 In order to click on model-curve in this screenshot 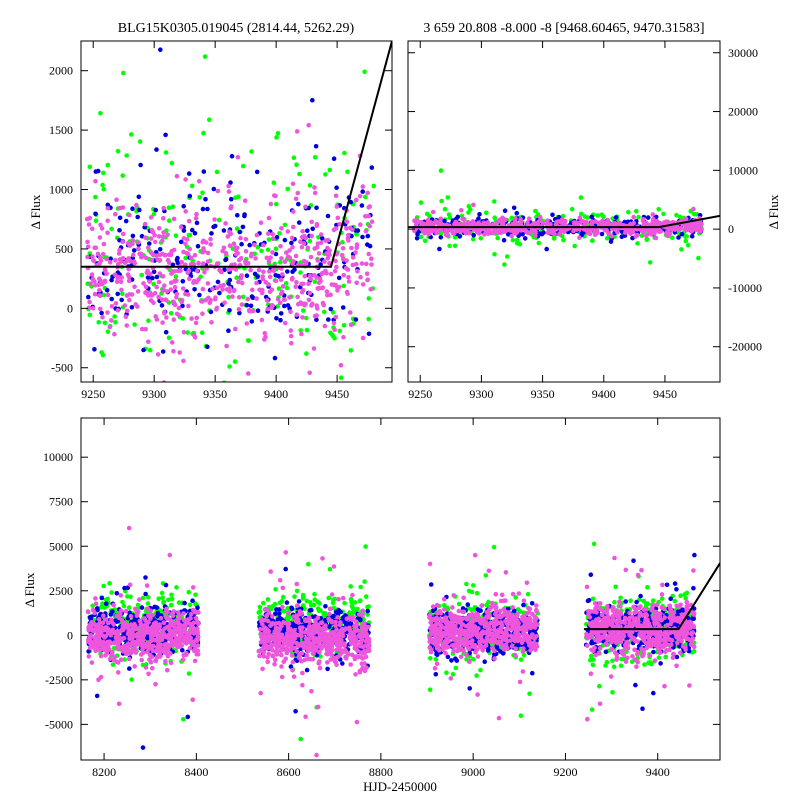, I will do `click(236, 154)`.